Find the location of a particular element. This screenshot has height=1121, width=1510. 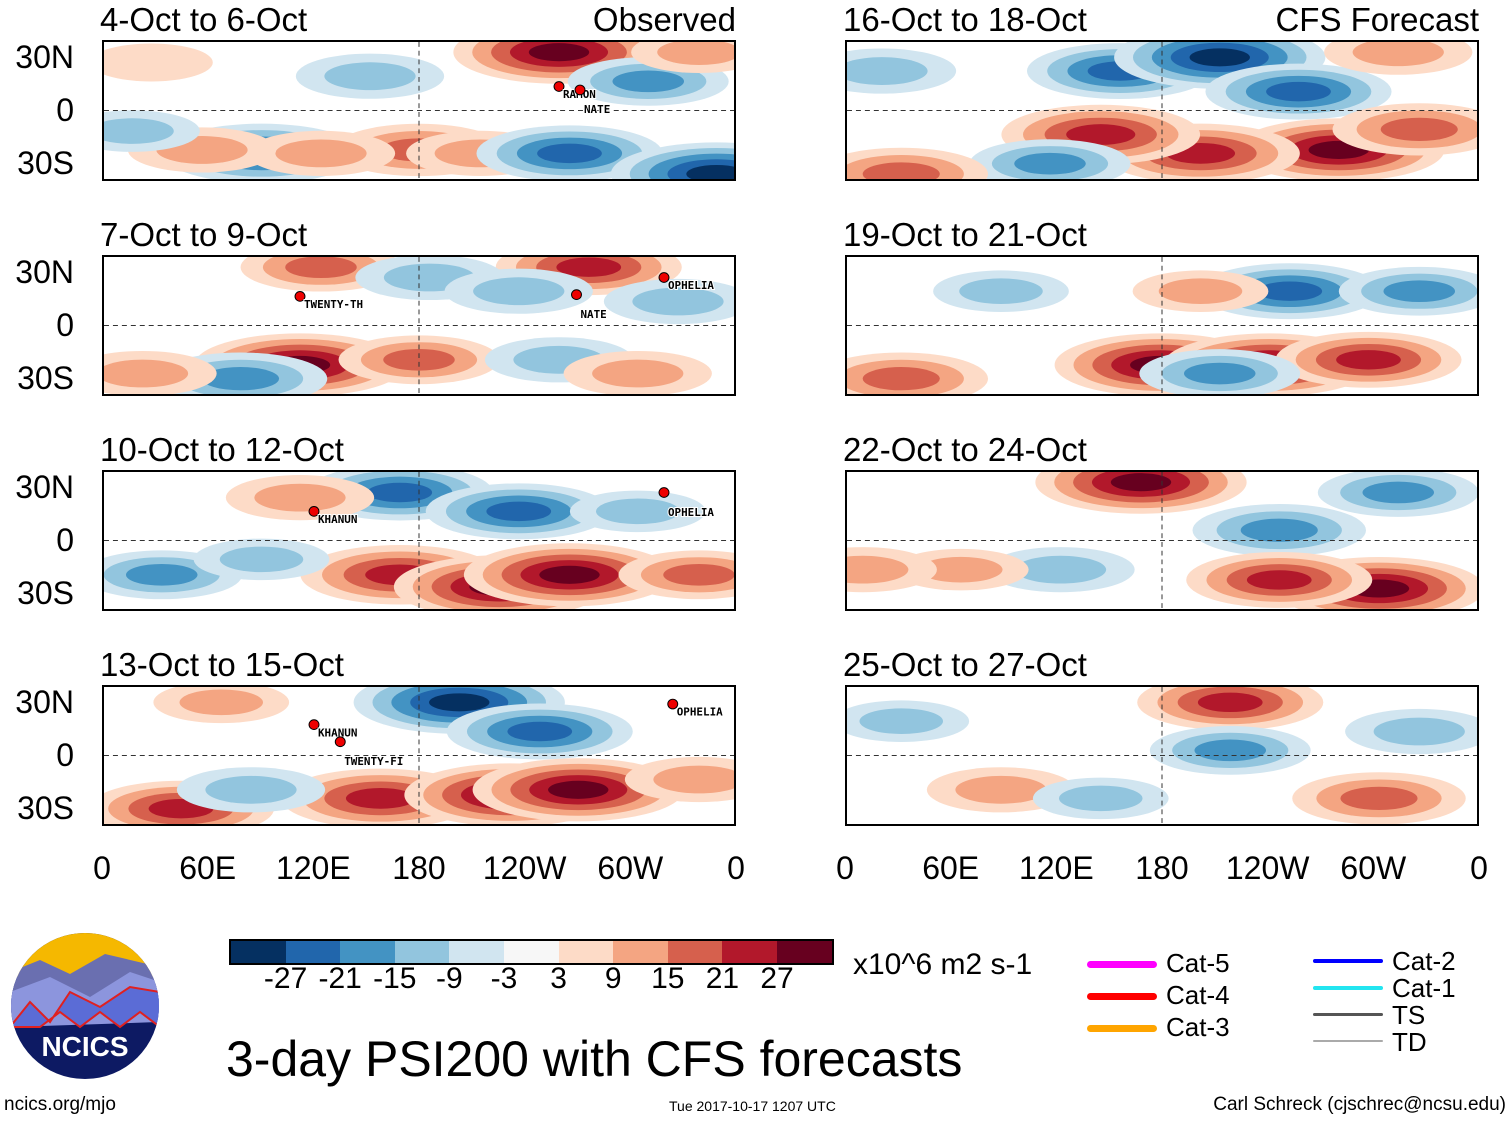

longitude-label: 0 is located at coordinates (845, 868).